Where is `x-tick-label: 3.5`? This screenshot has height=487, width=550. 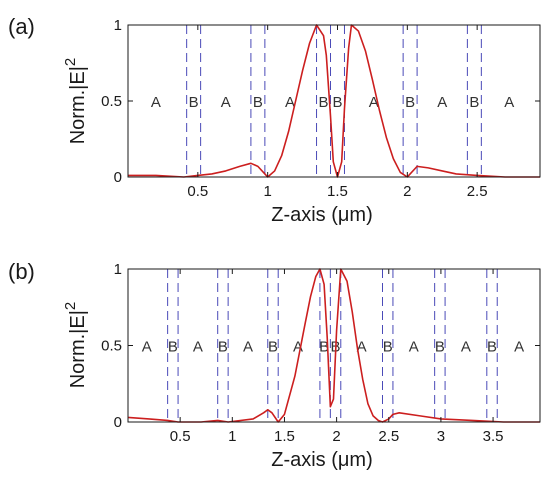 x-tick-label: 3.5 is located at coordinates (493, 436).